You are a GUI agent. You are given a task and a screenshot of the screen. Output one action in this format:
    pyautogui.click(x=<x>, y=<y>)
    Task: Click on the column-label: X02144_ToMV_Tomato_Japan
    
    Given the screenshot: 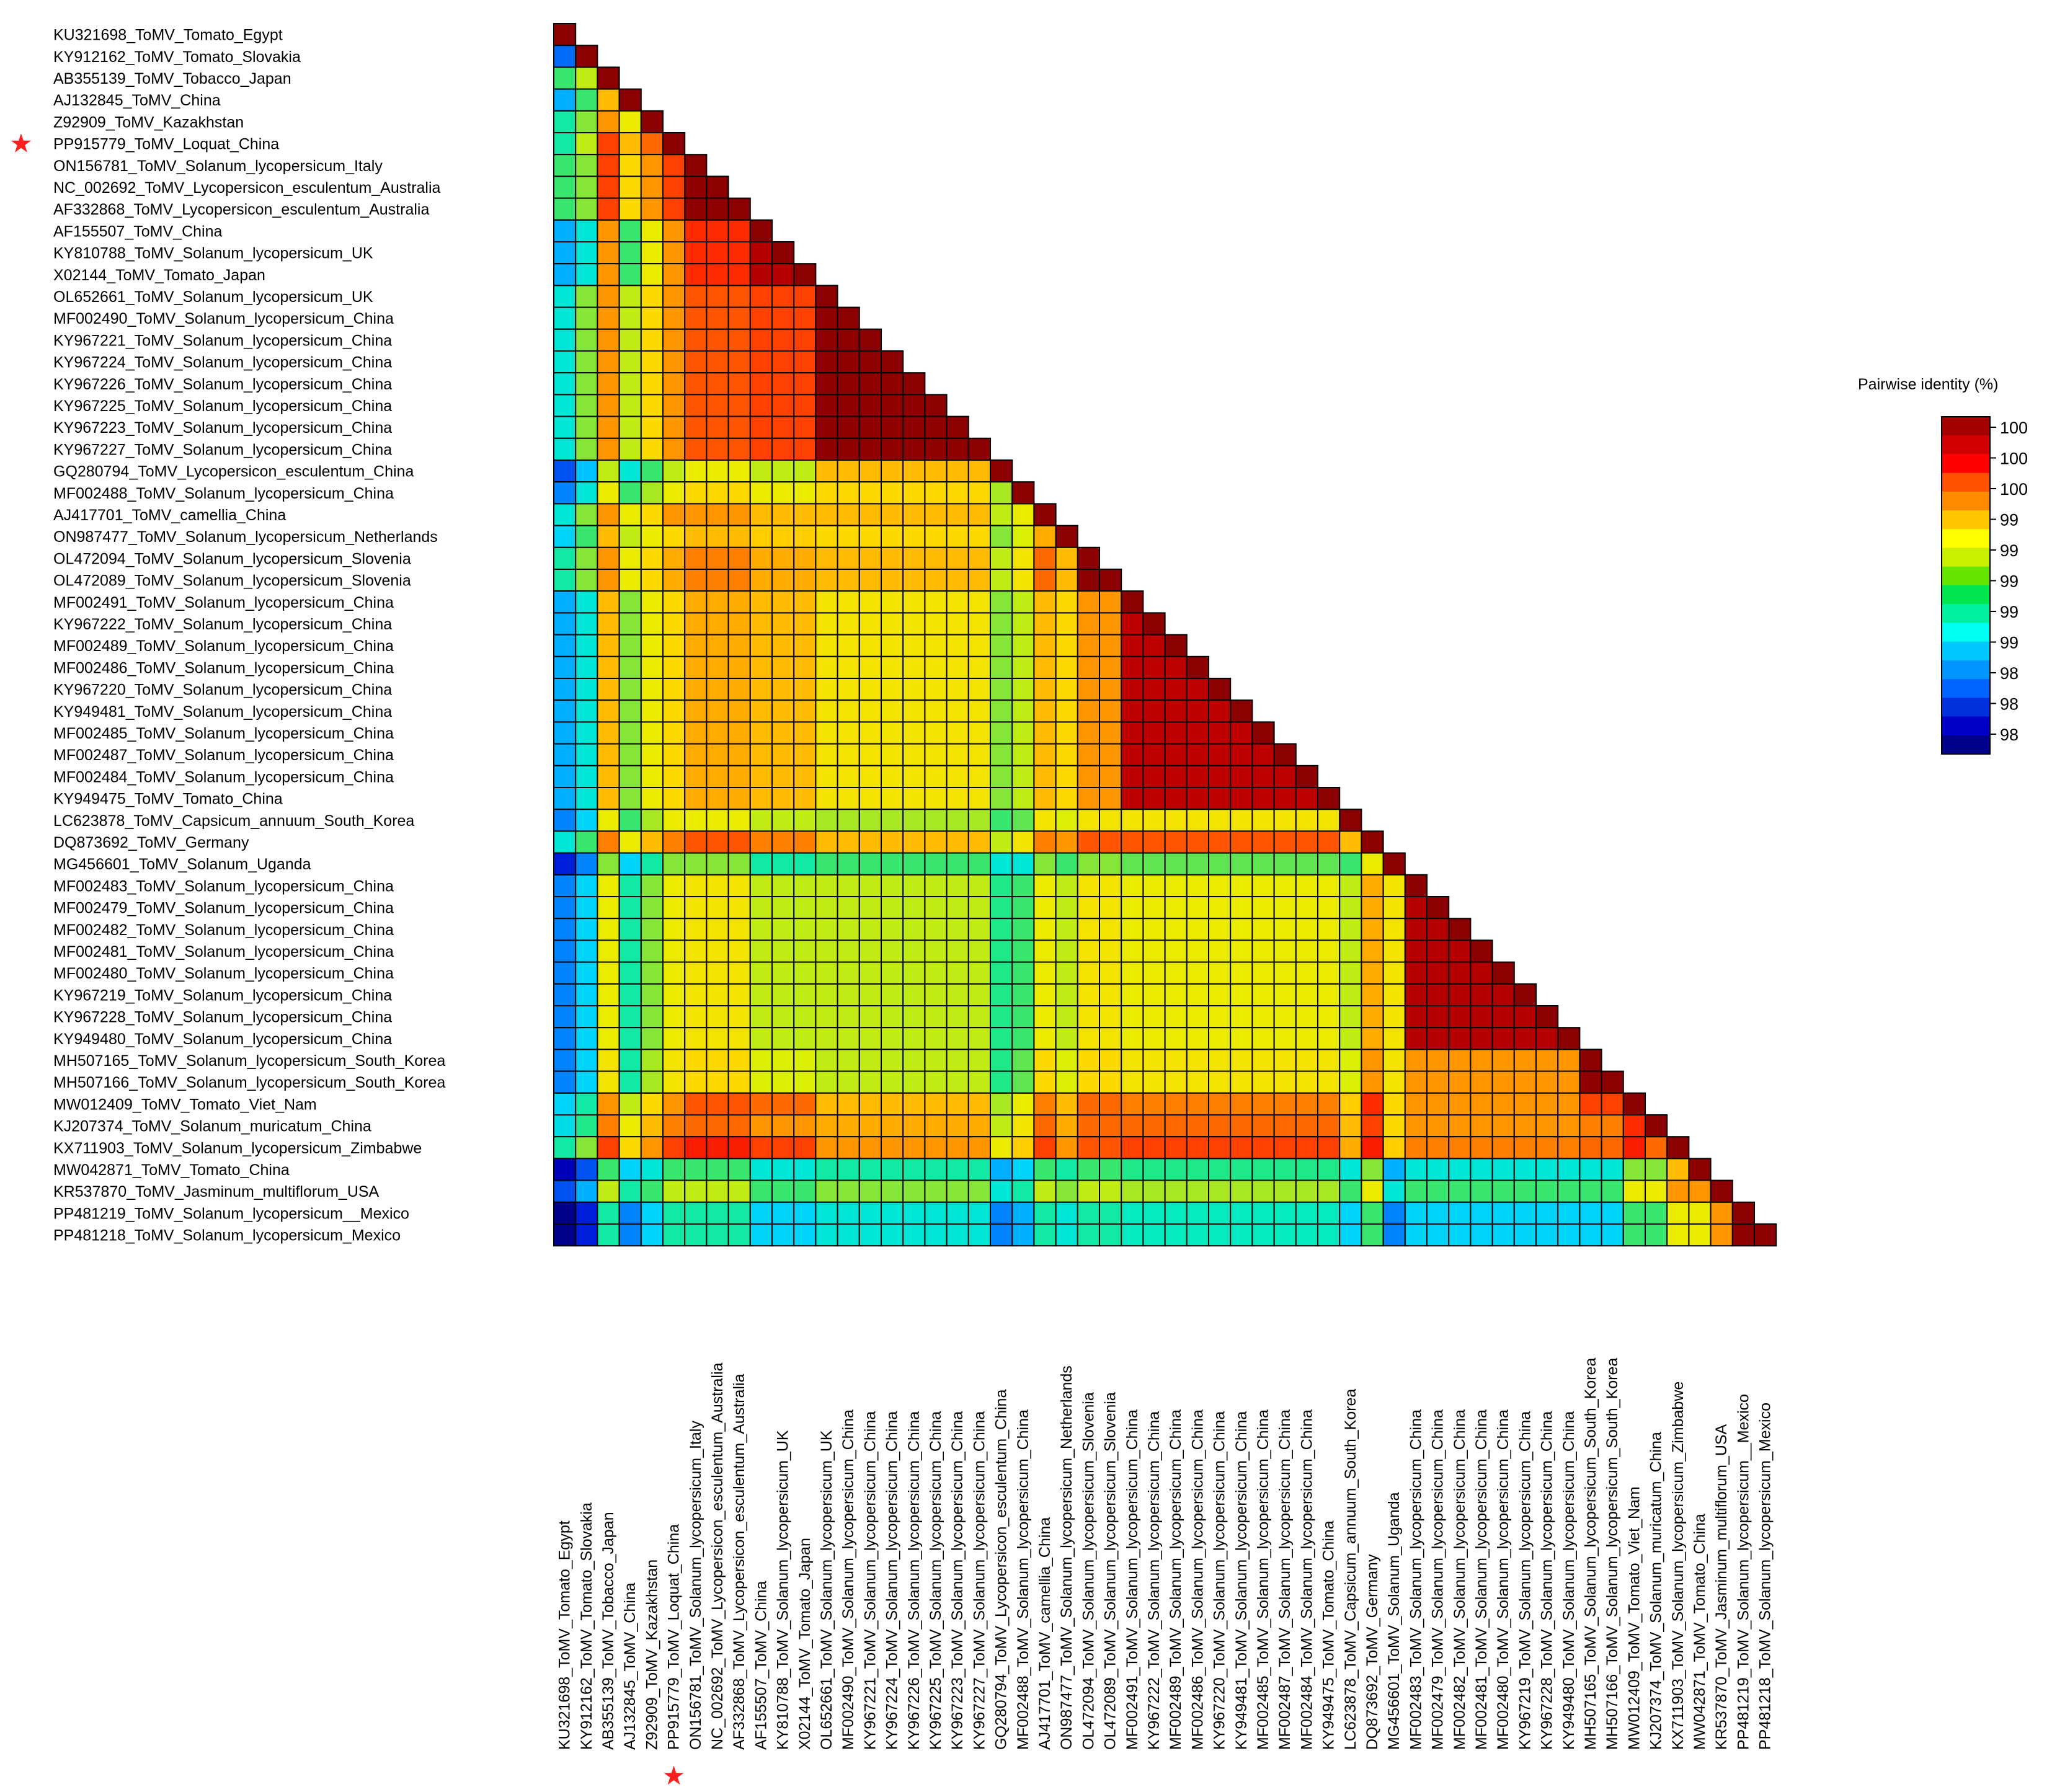 What is the action you would take?
    pyautogui.click(x=805, y=1644)
    